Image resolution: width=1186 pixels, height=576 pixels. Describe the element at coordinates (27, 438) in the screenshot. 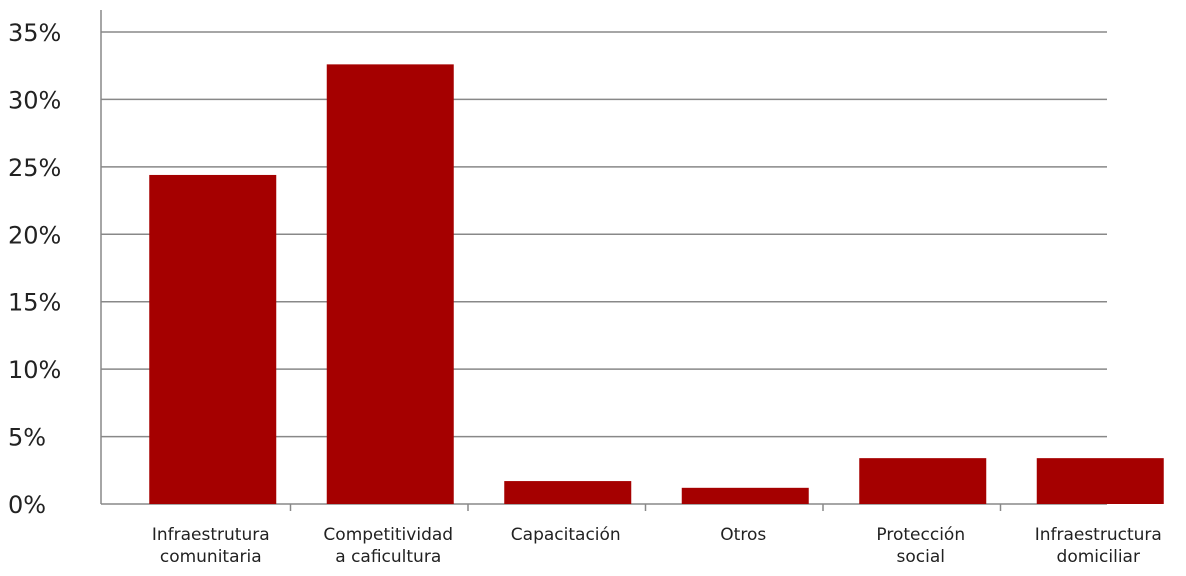

I see `y-tick-label: 5%` at that location.